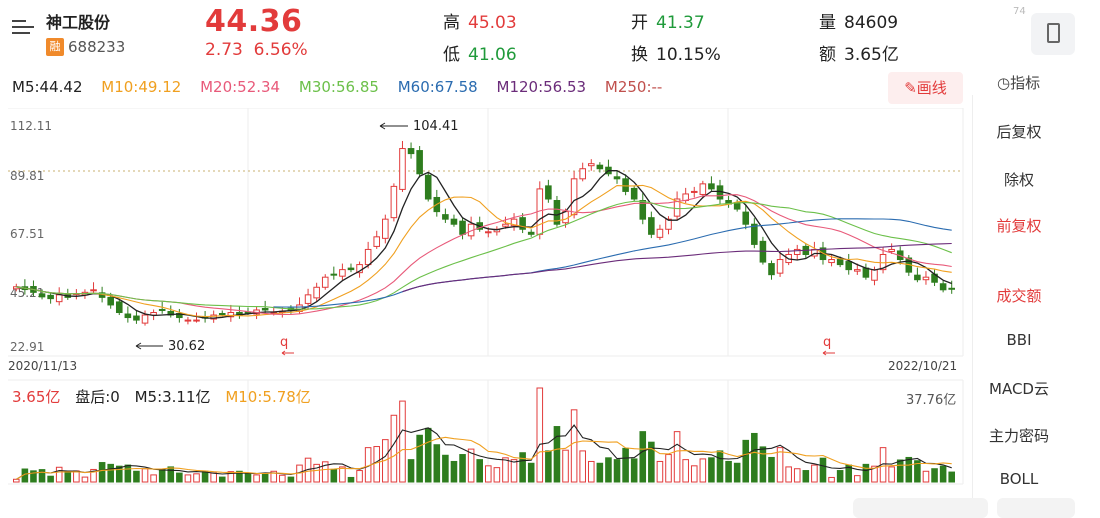 The height and width of the screenshot is (518, 1100). I want to click on min-arrow-head, so click(138, 346).